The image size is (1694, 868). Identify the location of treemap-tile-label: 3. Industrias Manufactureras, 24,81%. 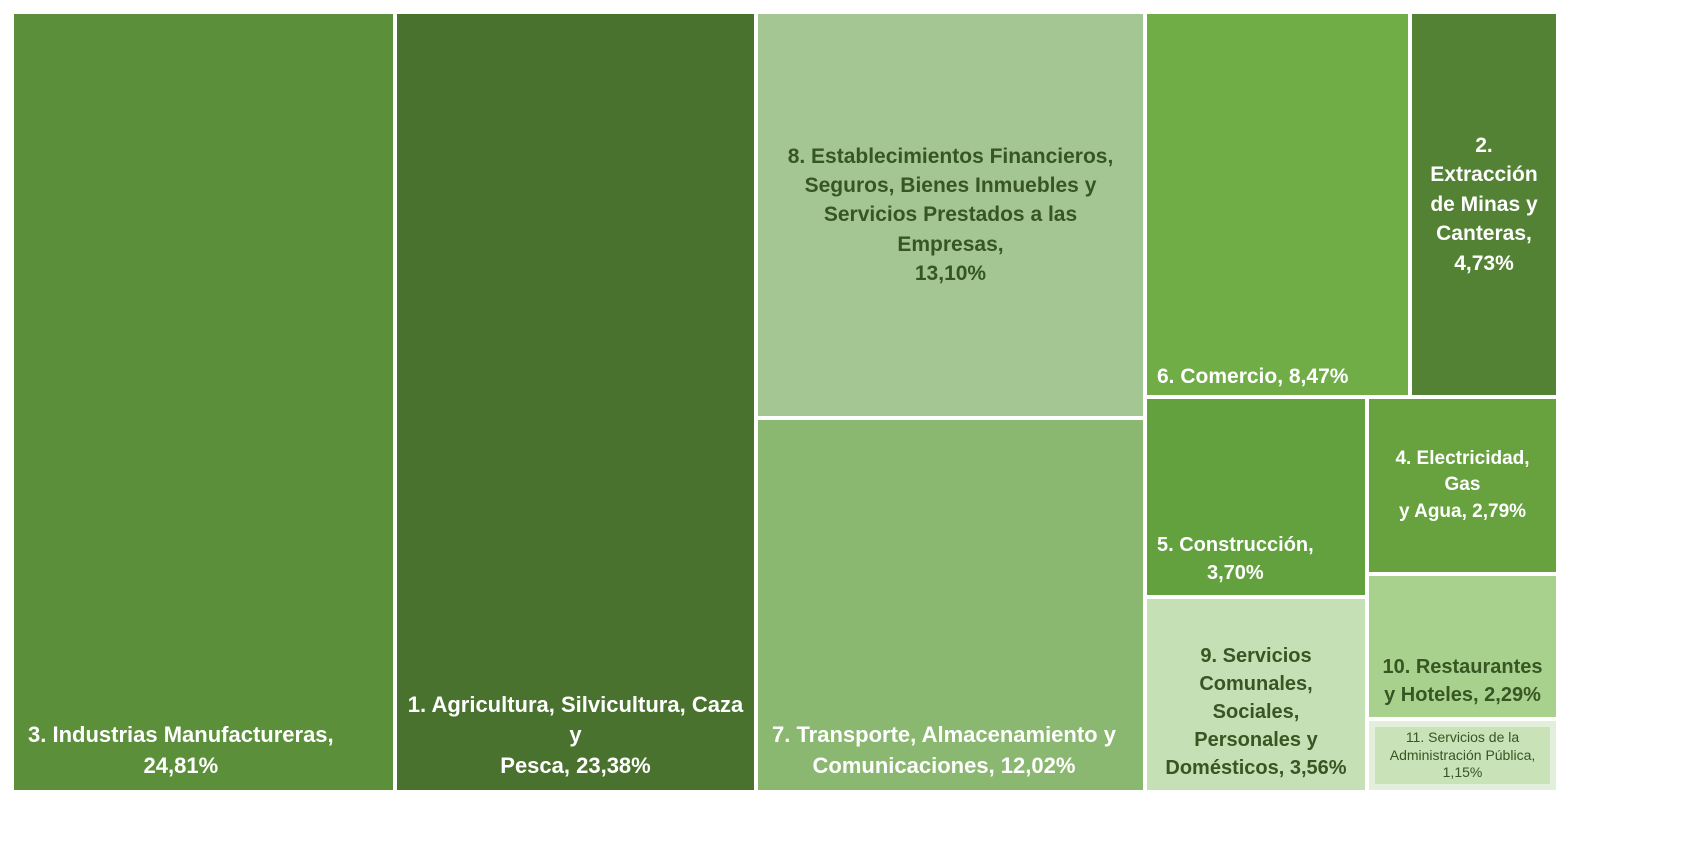
(181, 750).